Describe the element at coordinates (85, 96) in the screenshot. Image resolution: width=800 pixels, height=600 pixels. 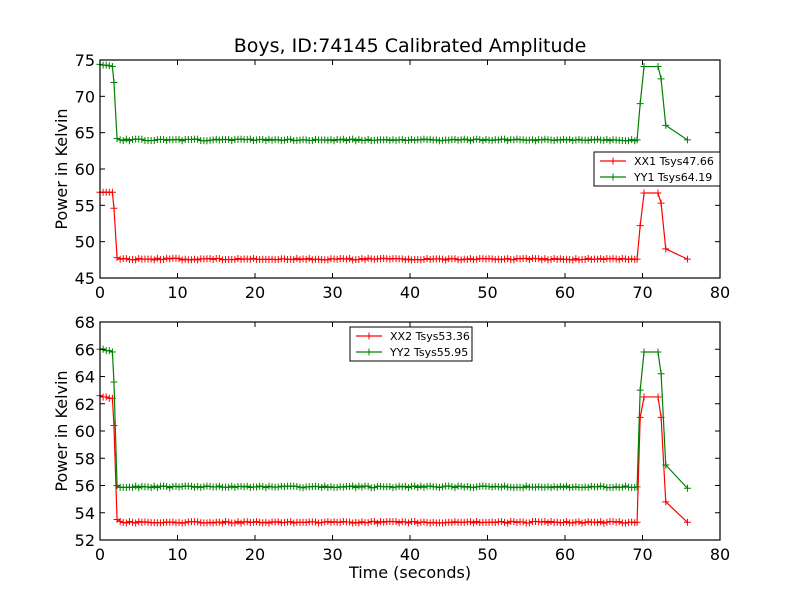
I see `top-y-tick-label: 70` at that location.